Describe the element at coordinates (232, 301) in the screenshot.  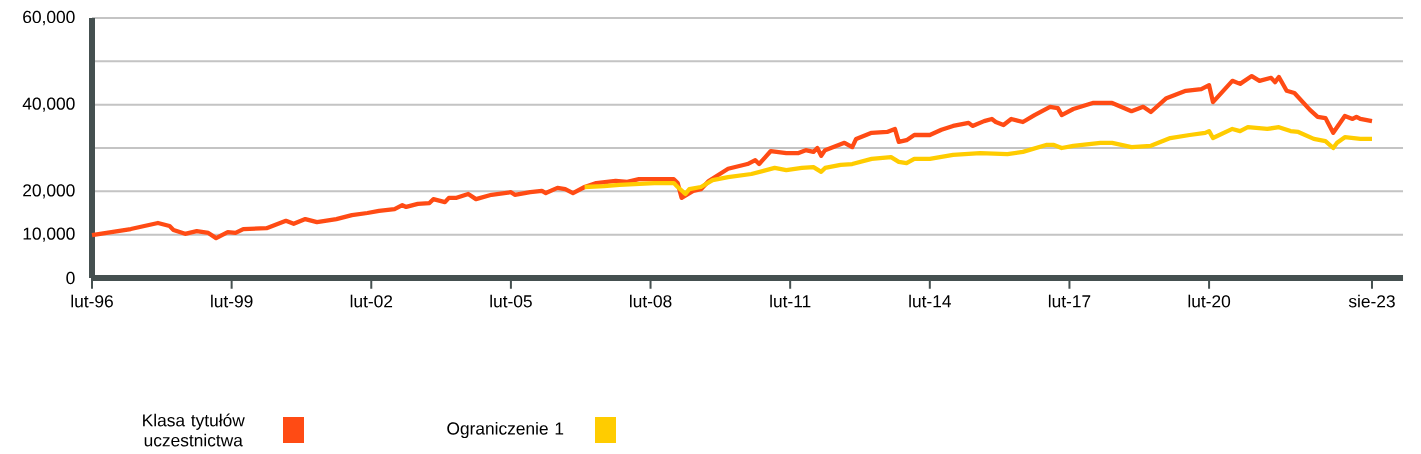
I see `x-tick-label: lut-99` at that location.